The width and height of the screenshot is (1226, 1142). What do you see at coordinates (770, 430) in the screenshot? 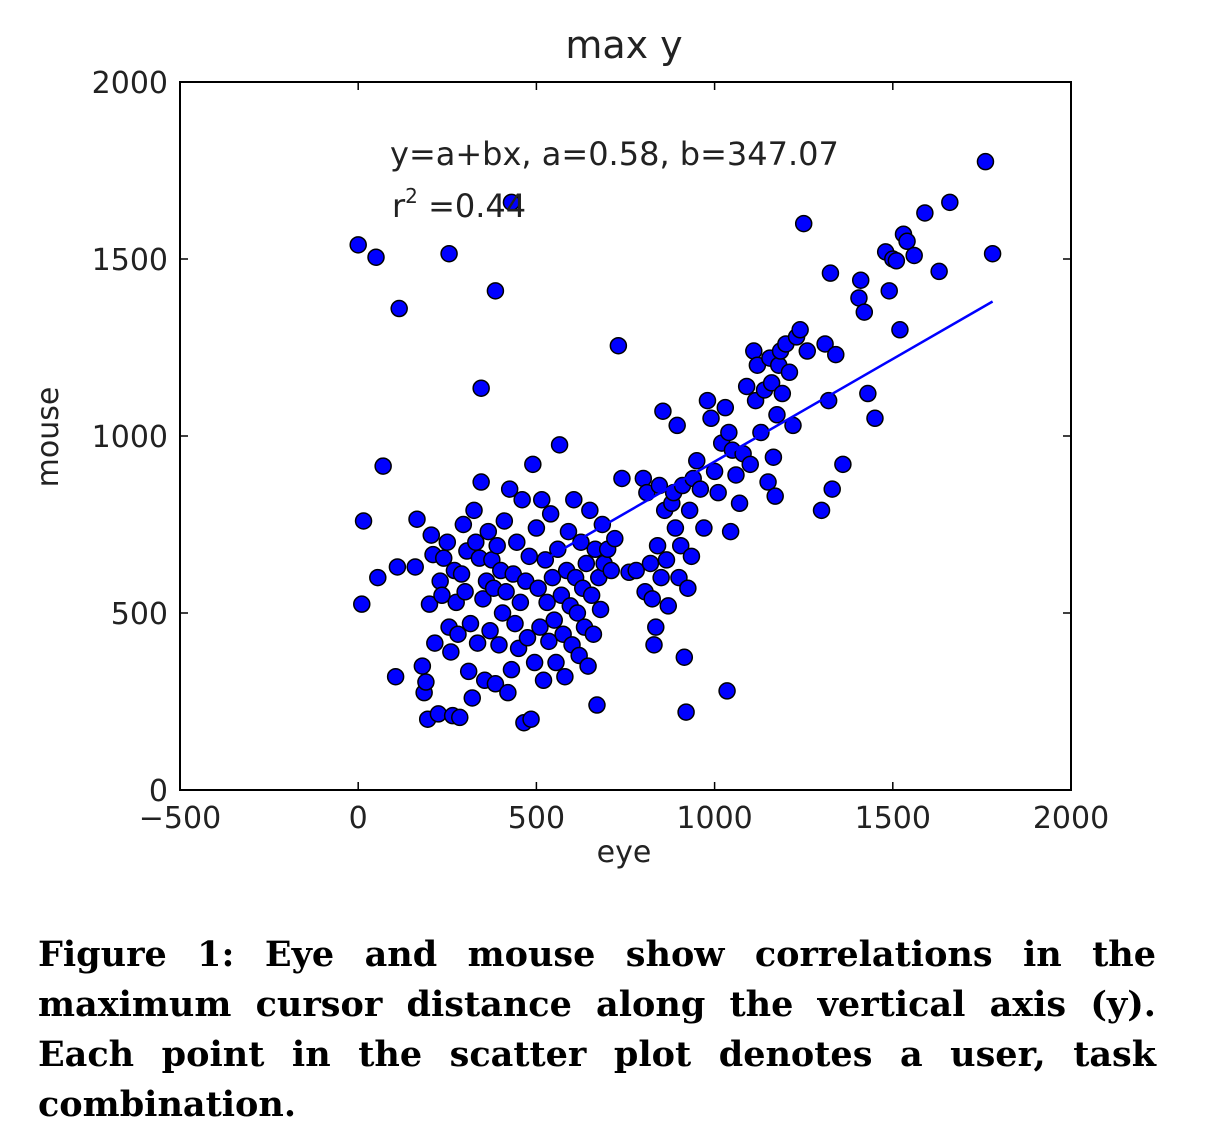
I see `regression-line` at bounding box center [770, 430].